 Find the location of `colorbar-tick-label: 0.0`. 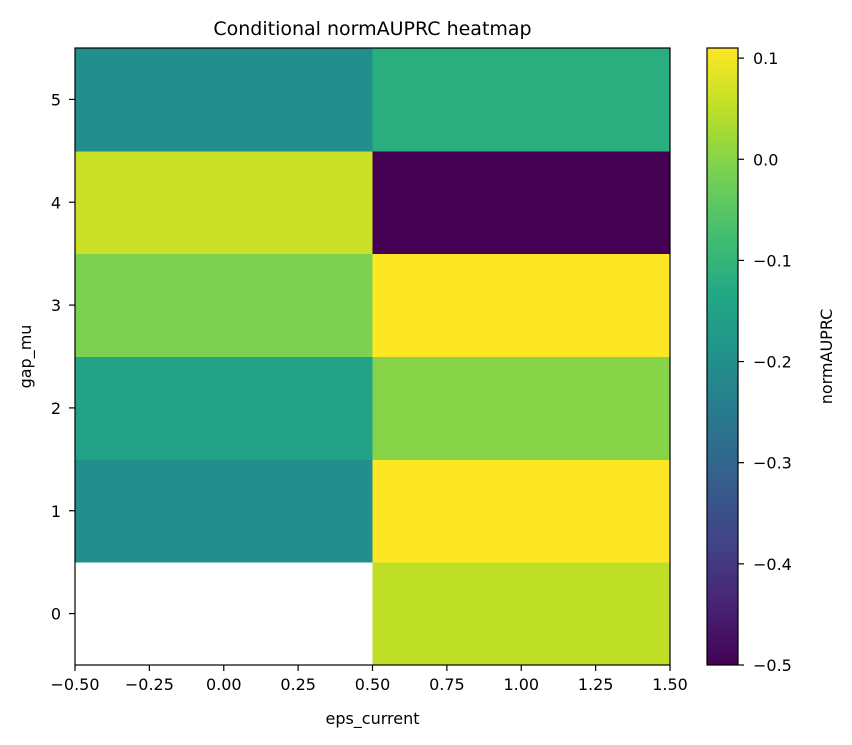

colorbar-tick-label: 0.0 is located at coordinates (765, 159).